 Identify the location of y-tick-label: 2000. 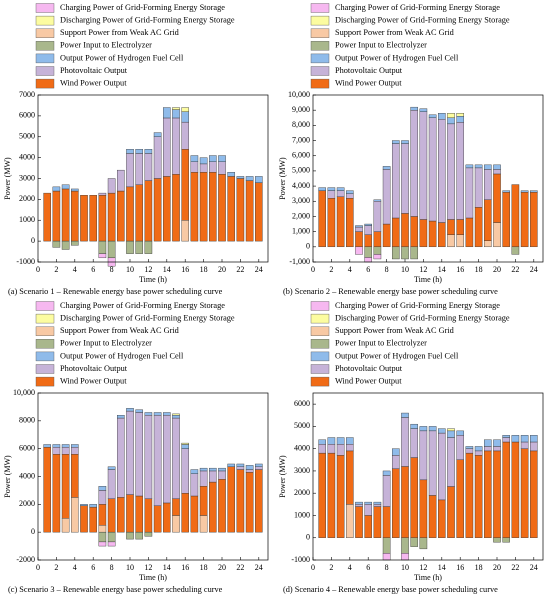
(27, 503).